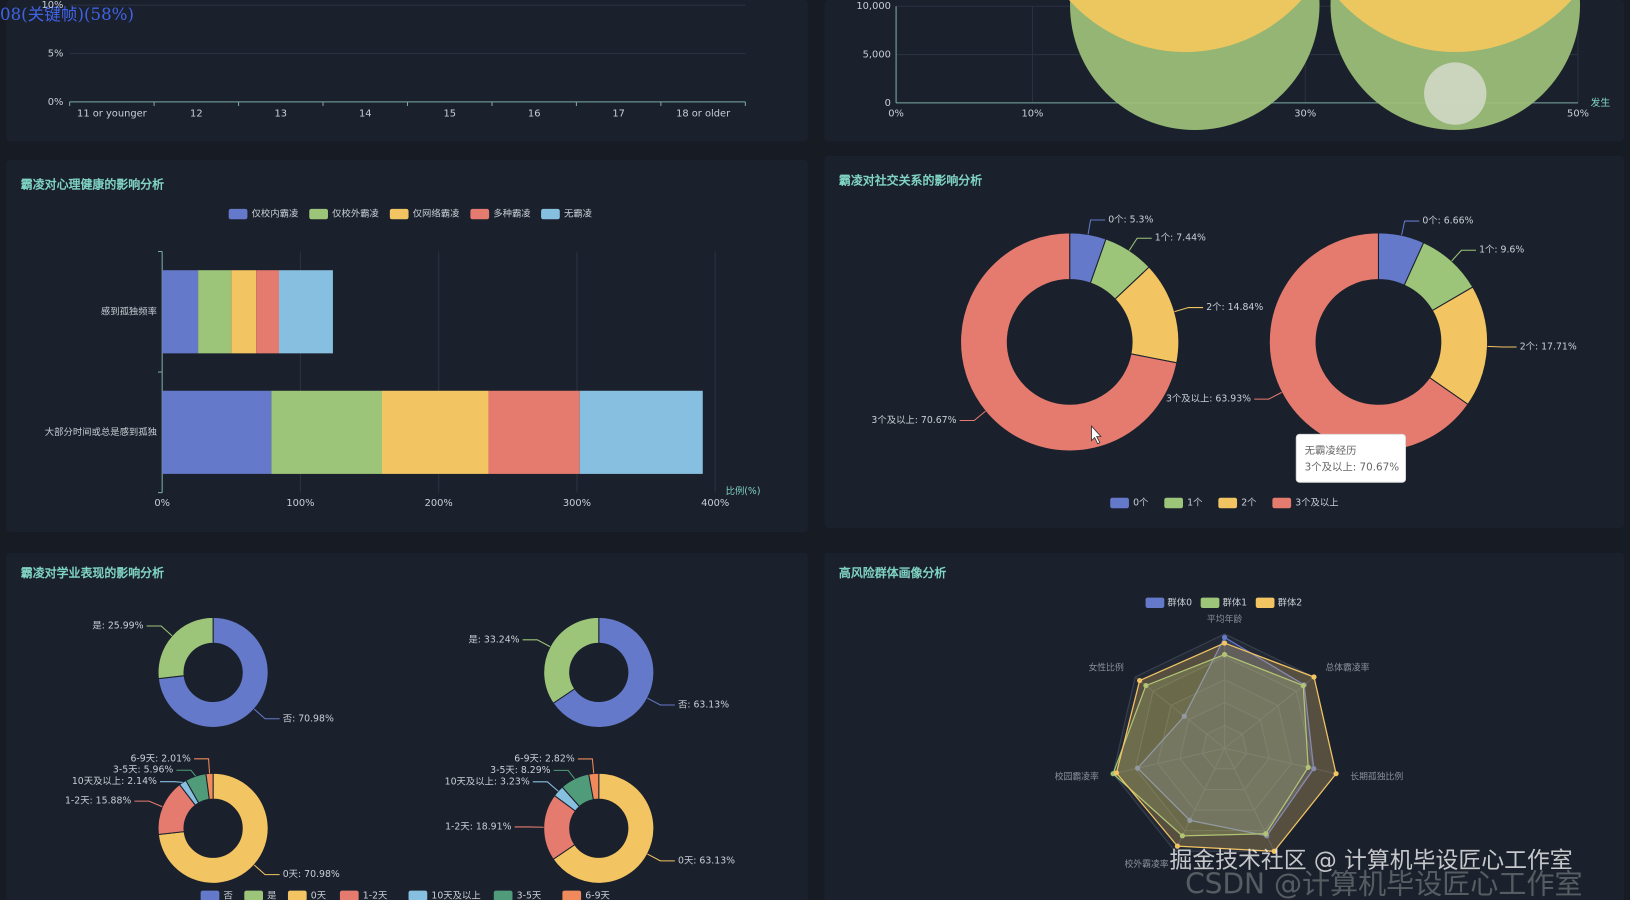 The height and width of the screenshot is (900, 1630). What do you see at coordinates (67, 14) in the screenshot?
I see `overlay-annotation: 08(关键帧)(58%)` at bounding box center [67, 14].